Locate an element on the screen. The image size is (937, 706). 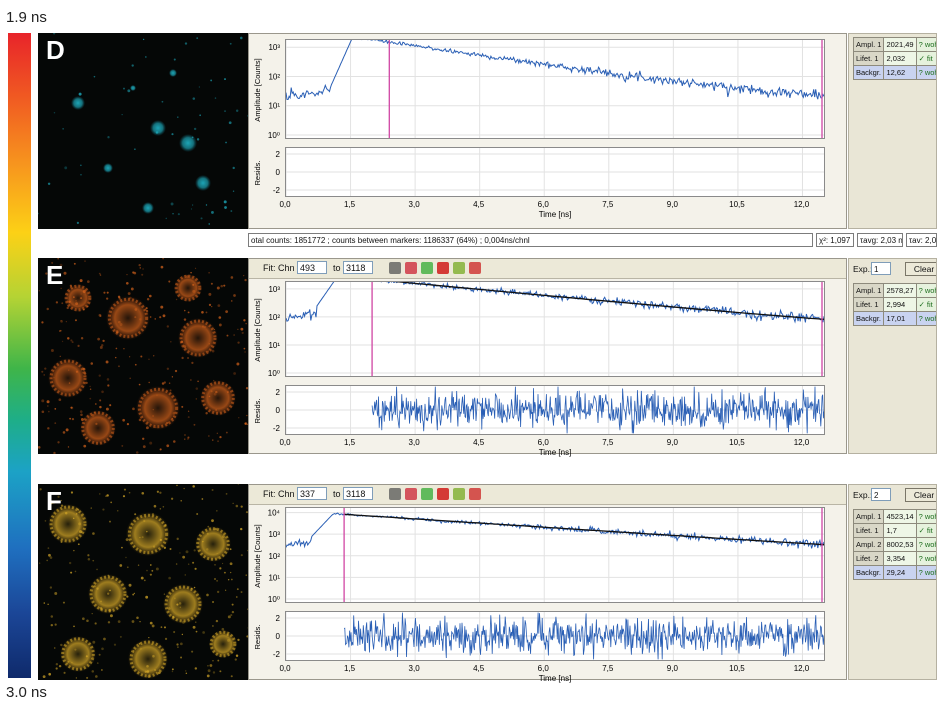
param-value: 3,354 is located at coordinates (900, 558).